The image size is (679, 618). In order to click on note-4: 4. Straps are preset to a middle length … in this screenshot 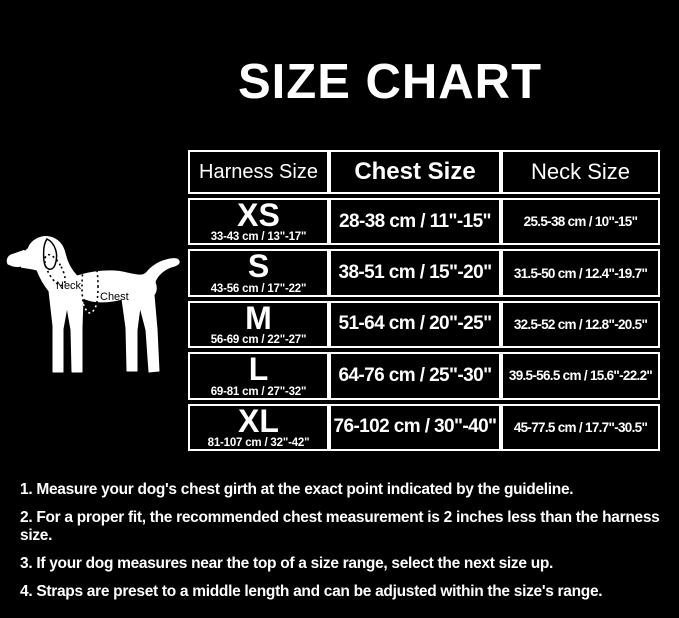, I will do `click(311, 591)`.